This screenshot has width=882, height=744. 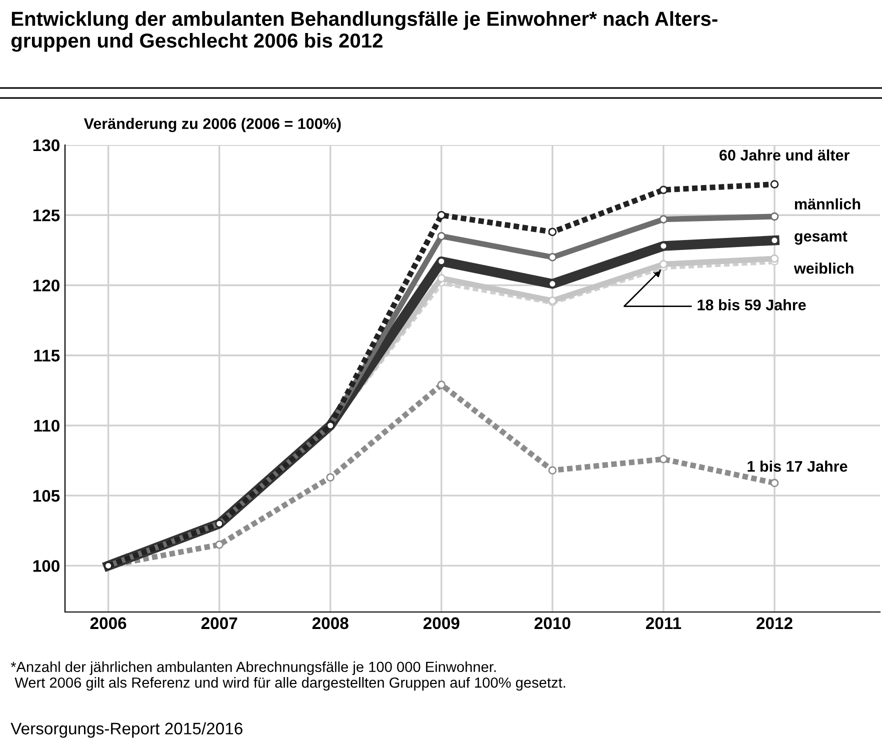 I want to click on y-tick-label: 105, so click(x=46, y=496).